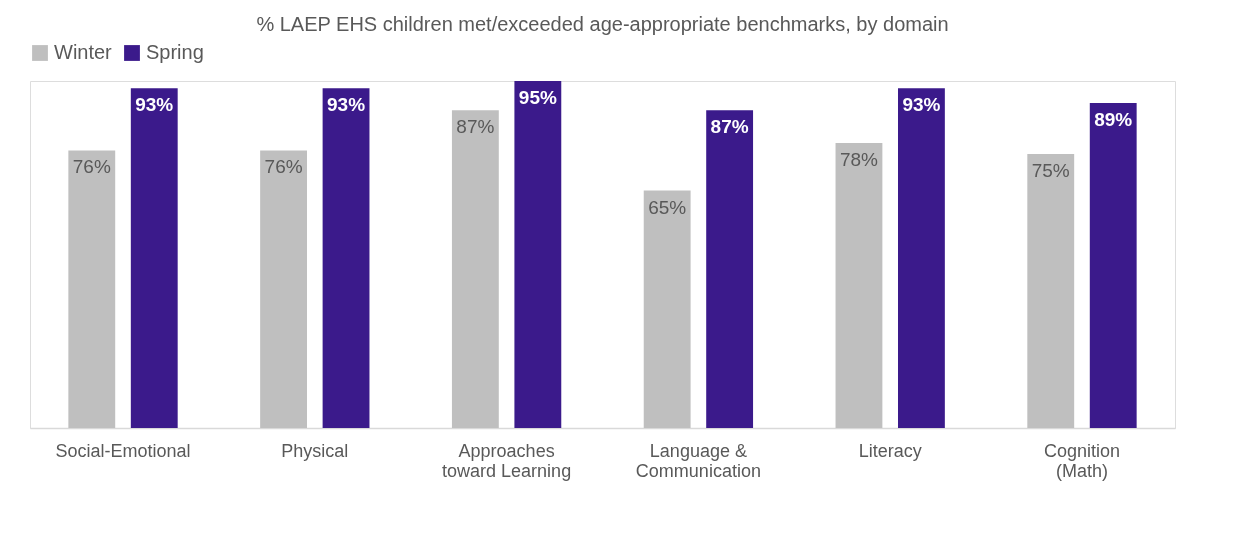  Describe the element at coordinates (537, 97) in the screenshot. I see `data-label: 95%` at that location.